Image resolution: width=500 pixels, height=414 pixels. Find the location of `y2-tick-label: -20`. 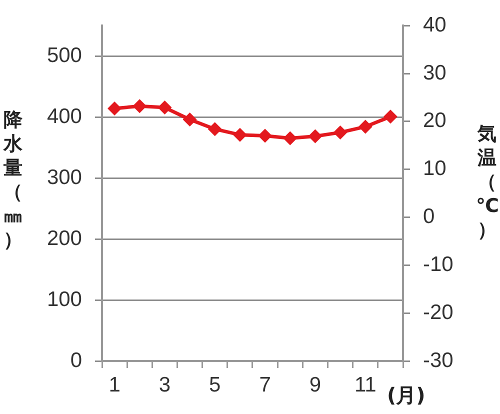

y2-tick-label: -20 is located at coordinates (438, 312).